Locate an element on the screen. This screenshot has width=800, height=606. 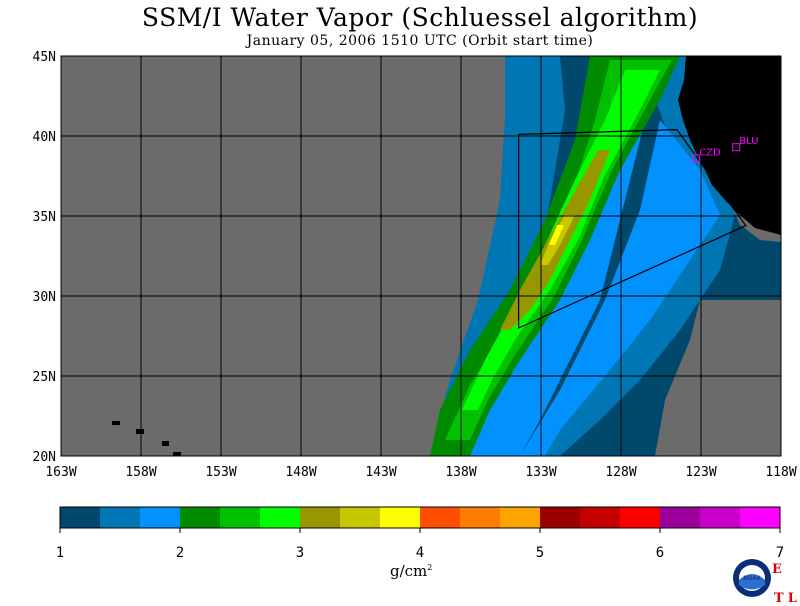
latitude-tick-label: 35N is located at coordinates (44, 217).